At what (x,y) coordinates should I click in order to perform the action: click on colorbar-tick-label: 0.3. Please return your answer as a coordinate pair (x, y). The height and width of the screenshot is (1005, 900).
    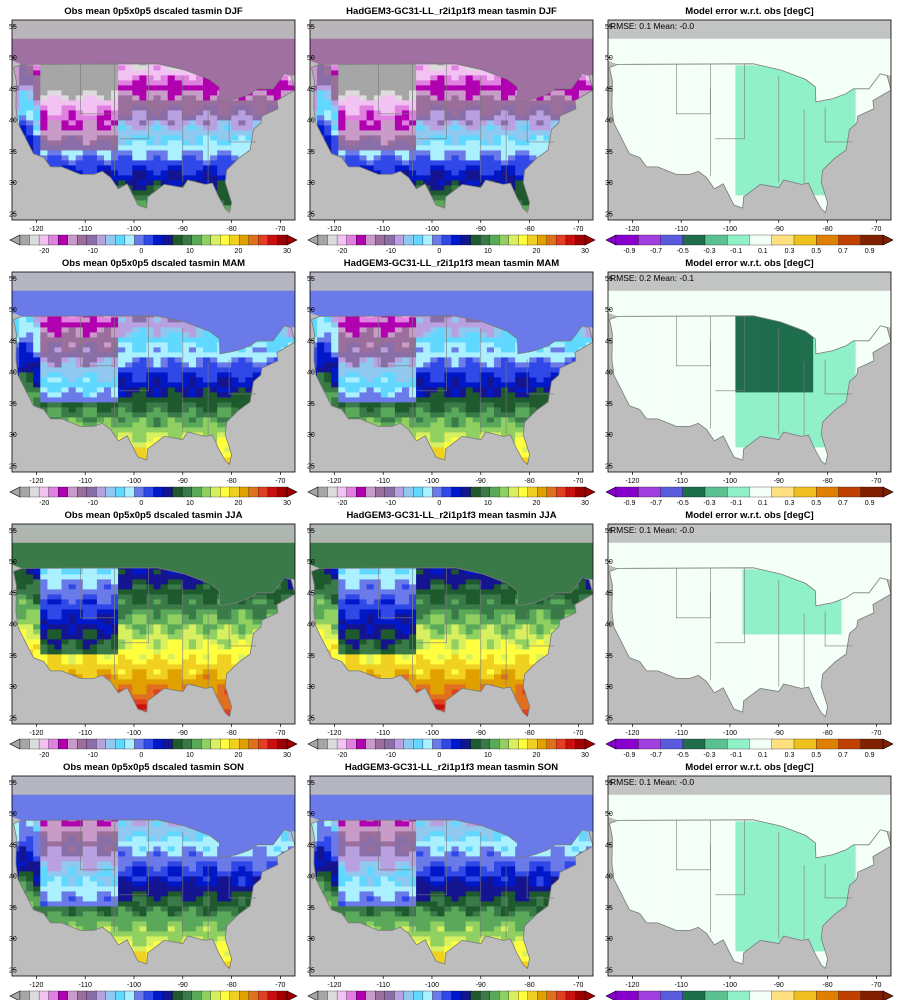
    Looking at the image, I should click on (790, 755).